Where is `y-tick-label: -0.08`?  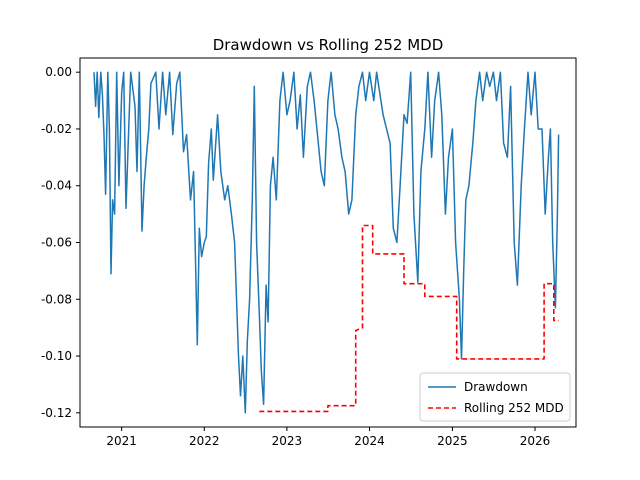 y-tick-label: -0.08 is located at coordinates (56, 299).